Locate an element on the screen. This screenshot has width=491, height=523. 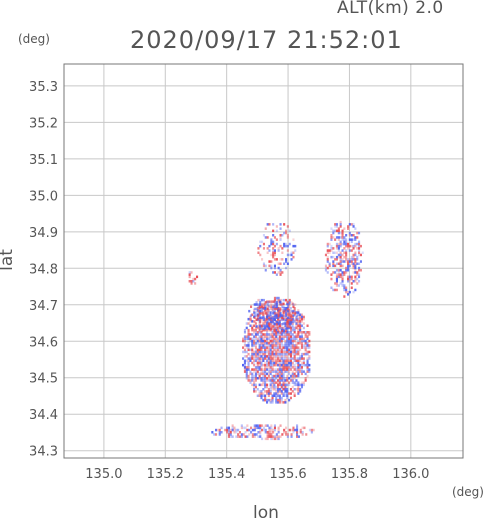
x-tick-label: 135.2 is located at coordinates (165, 474).